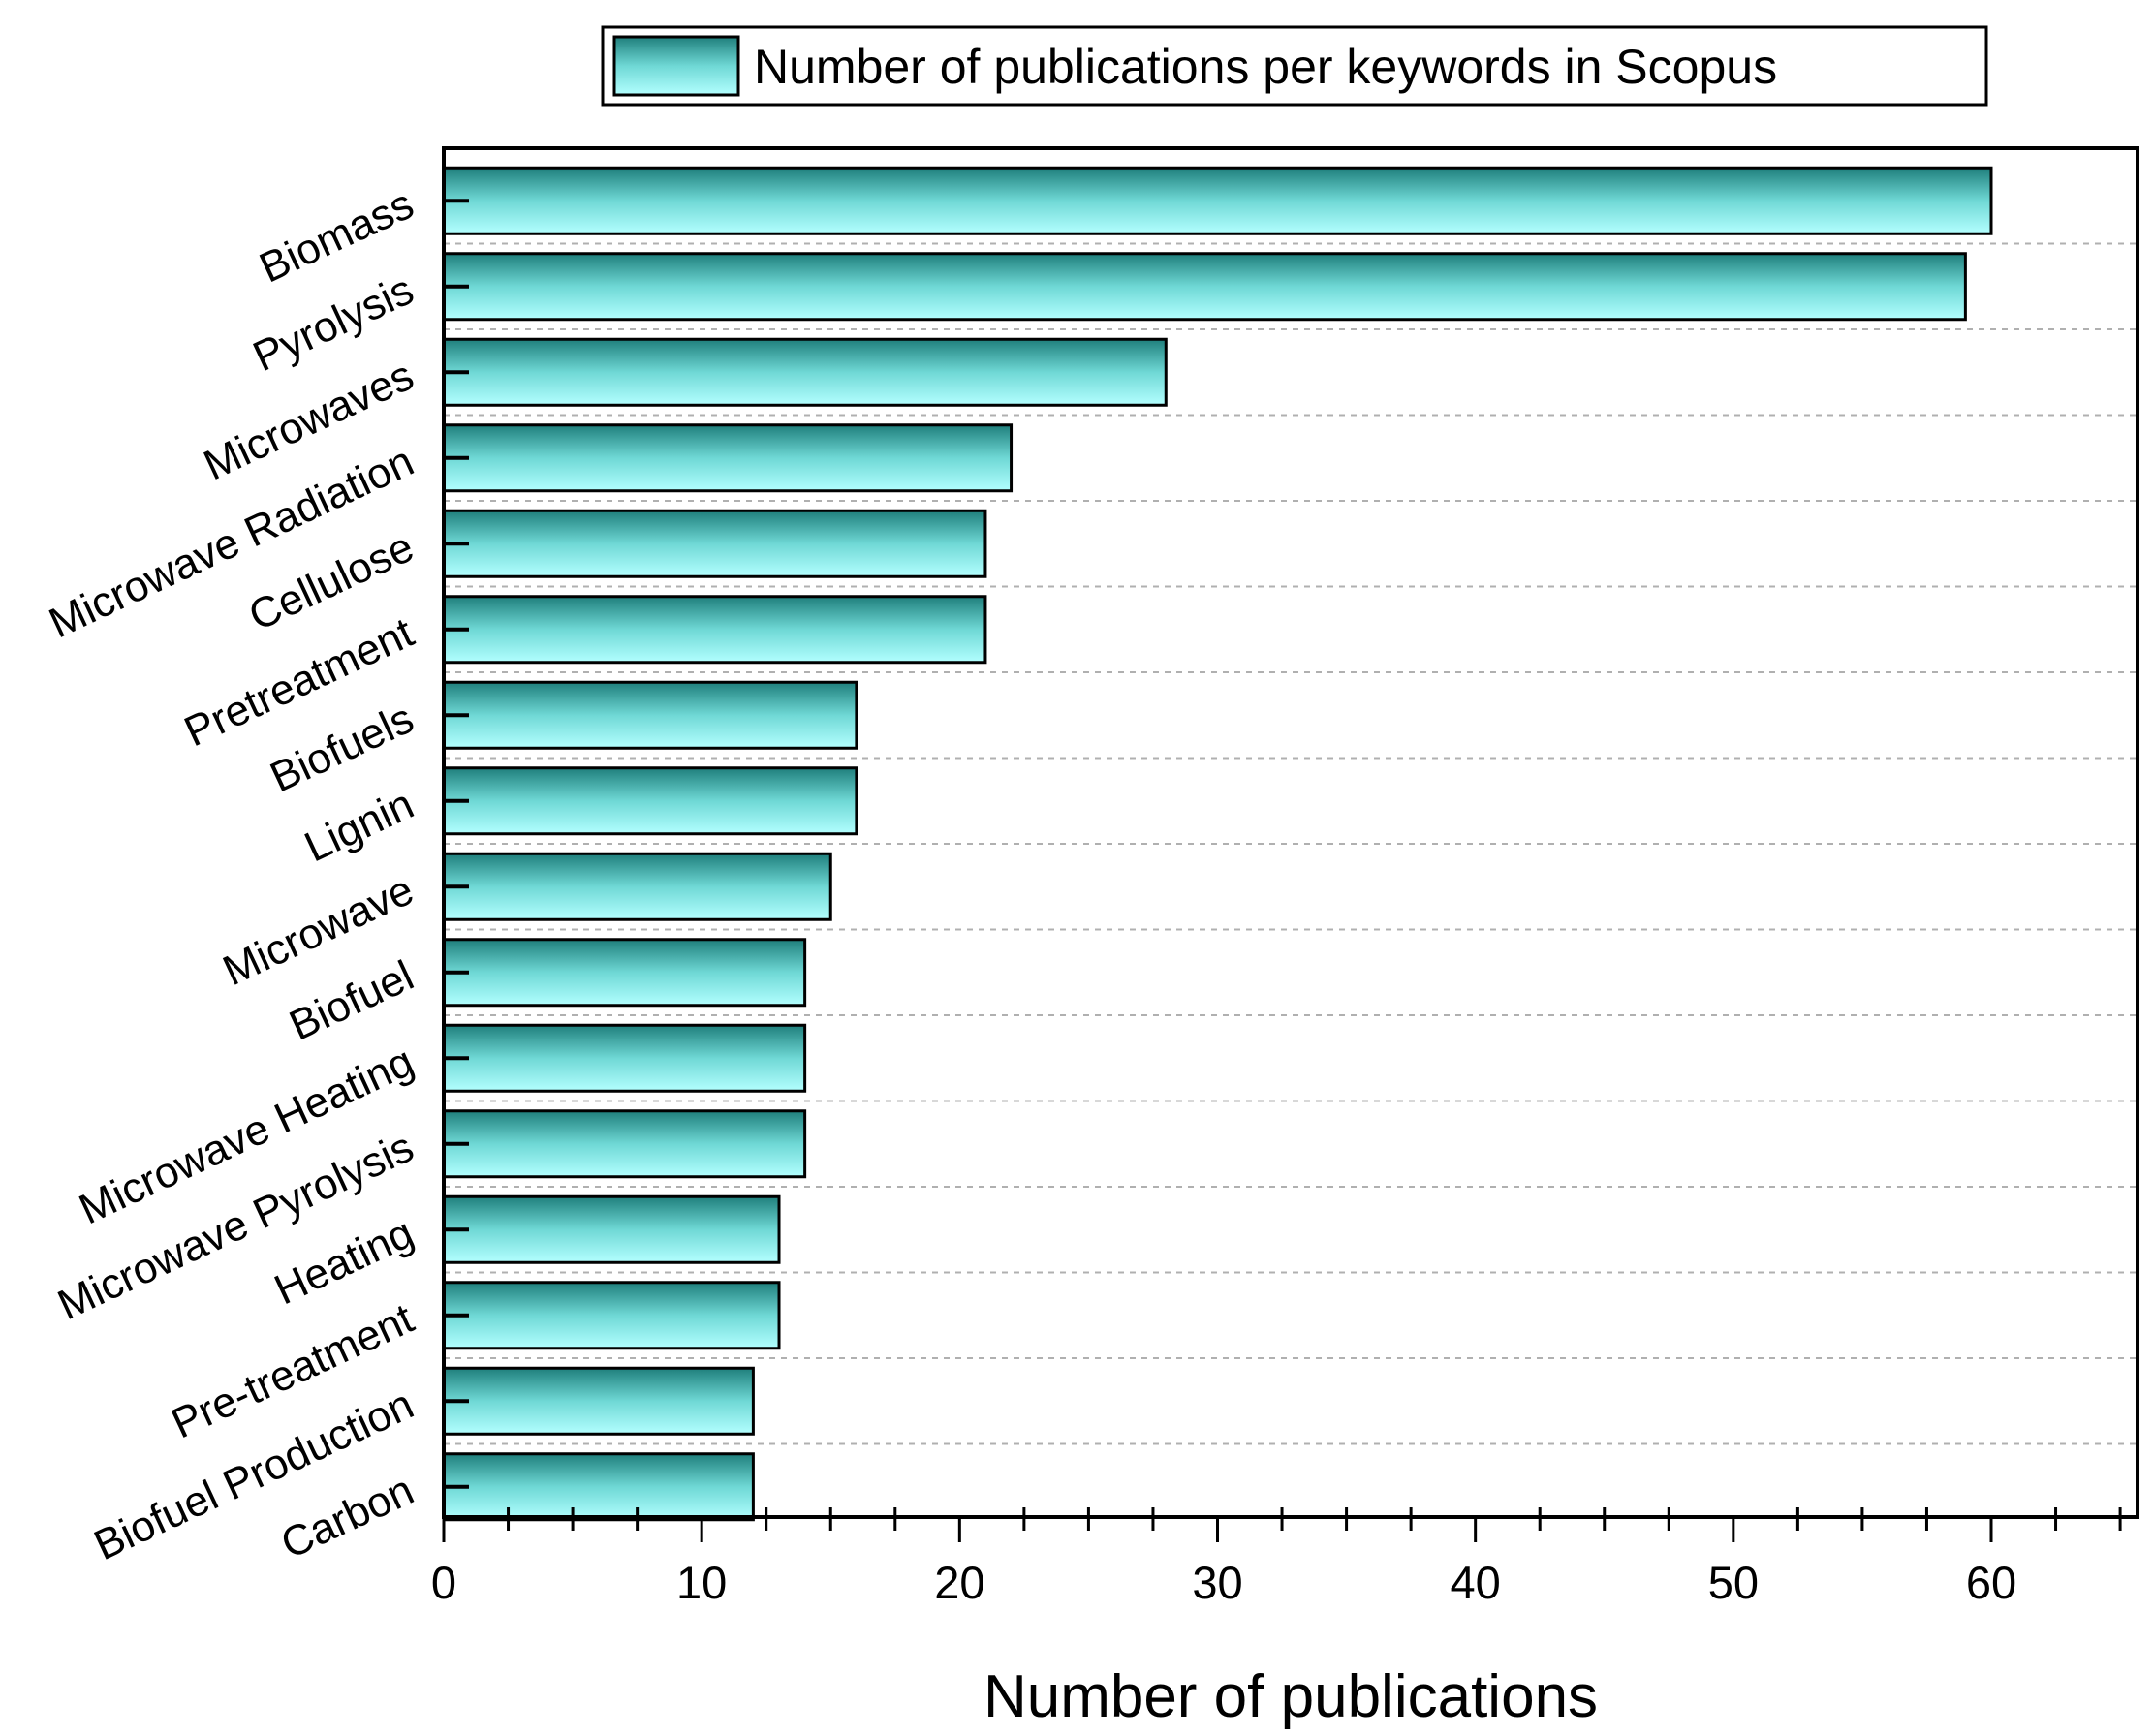 This screenshot has height=1736, width=2154. Describe the element at coordinates (1290, 1696) in the screenshot. I see `x-axis-title: Number of publications` at that location.